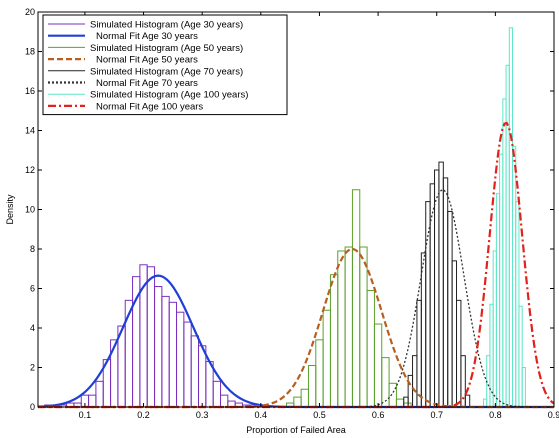  Describe the element at coordinates (147, 60) in the screenshot. I see `legend-entry: Normal Fit Age 50 years` at that location.